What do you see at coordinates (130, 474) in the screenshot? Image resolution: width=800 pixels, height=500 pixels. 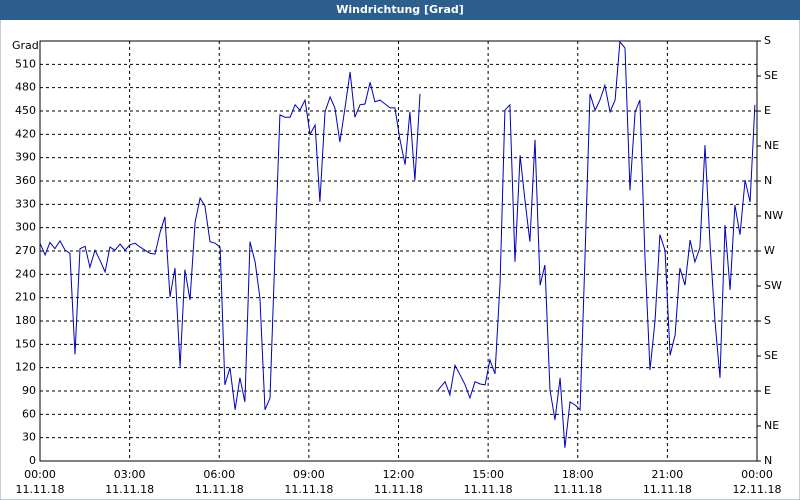 I see `x-tick-label: 03:00` at bounding box center [130, 474].